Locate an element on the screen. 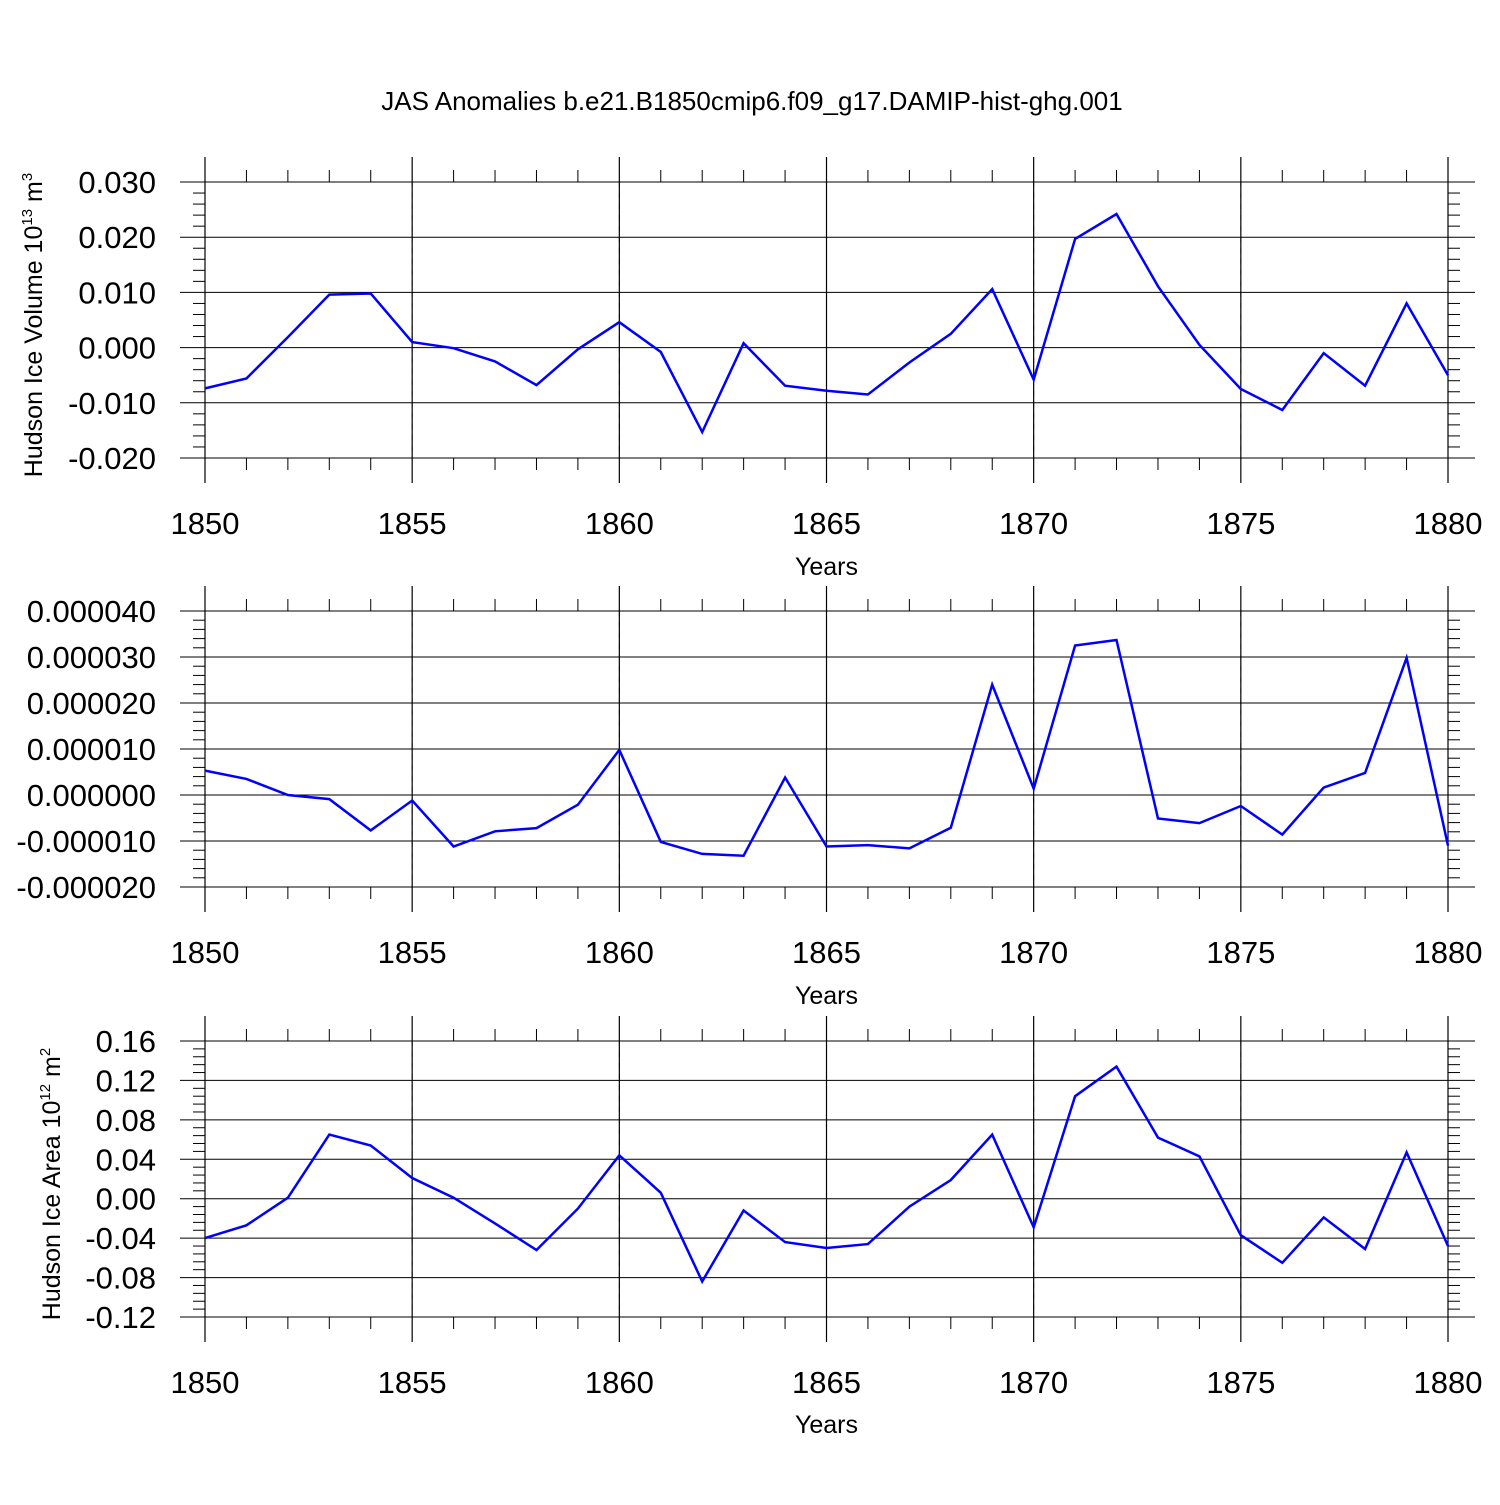  y-tick-label: -0.000020 is located at coordinates (86, 887).